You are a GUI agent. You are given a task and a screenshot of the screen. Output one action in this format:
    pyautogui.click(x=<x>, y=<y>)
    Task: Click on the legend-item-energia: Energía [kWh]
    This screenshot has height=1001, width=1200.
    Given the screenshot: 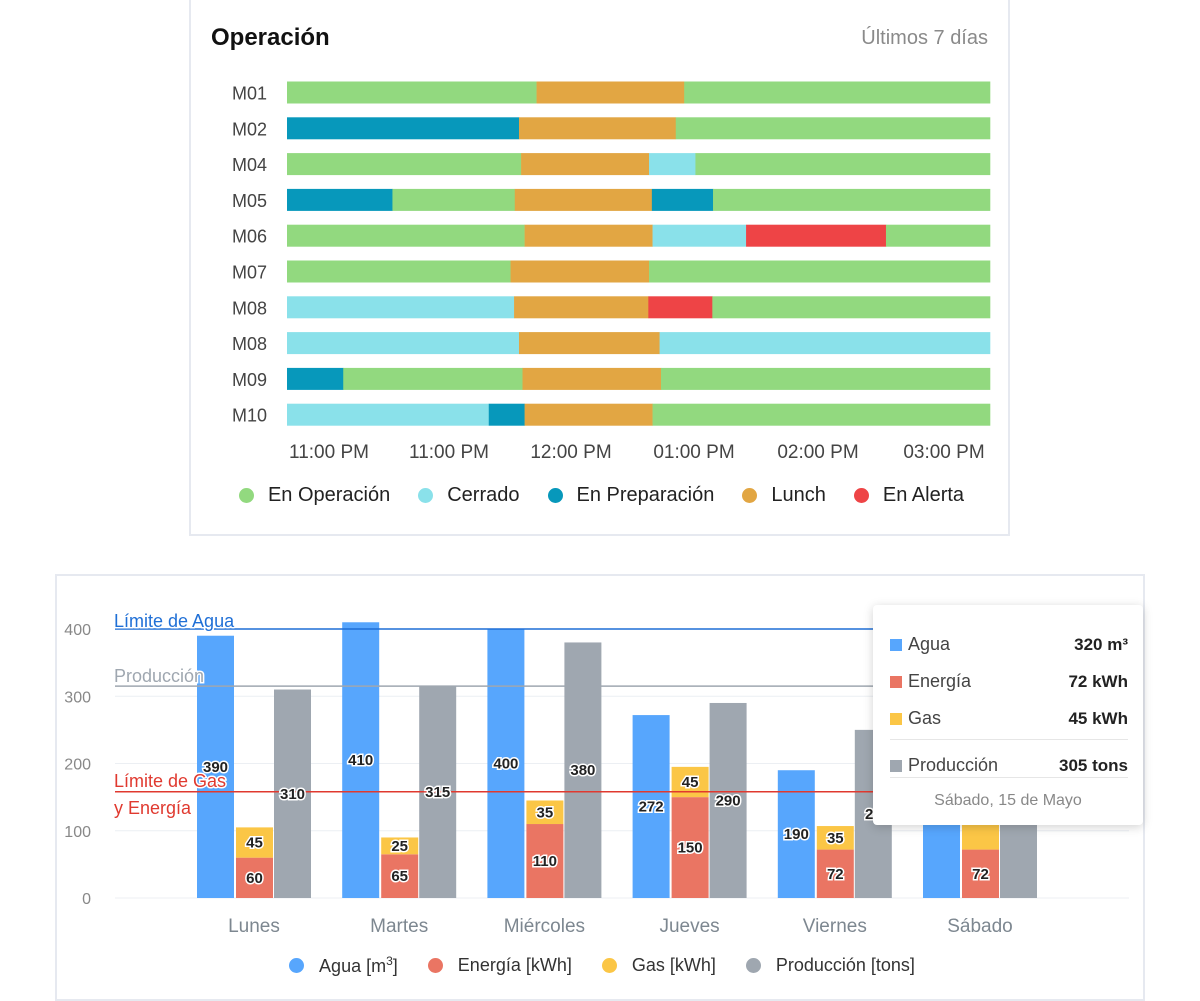 What is the action you would take?
    pyautogui.click(x=499, y=965)
    